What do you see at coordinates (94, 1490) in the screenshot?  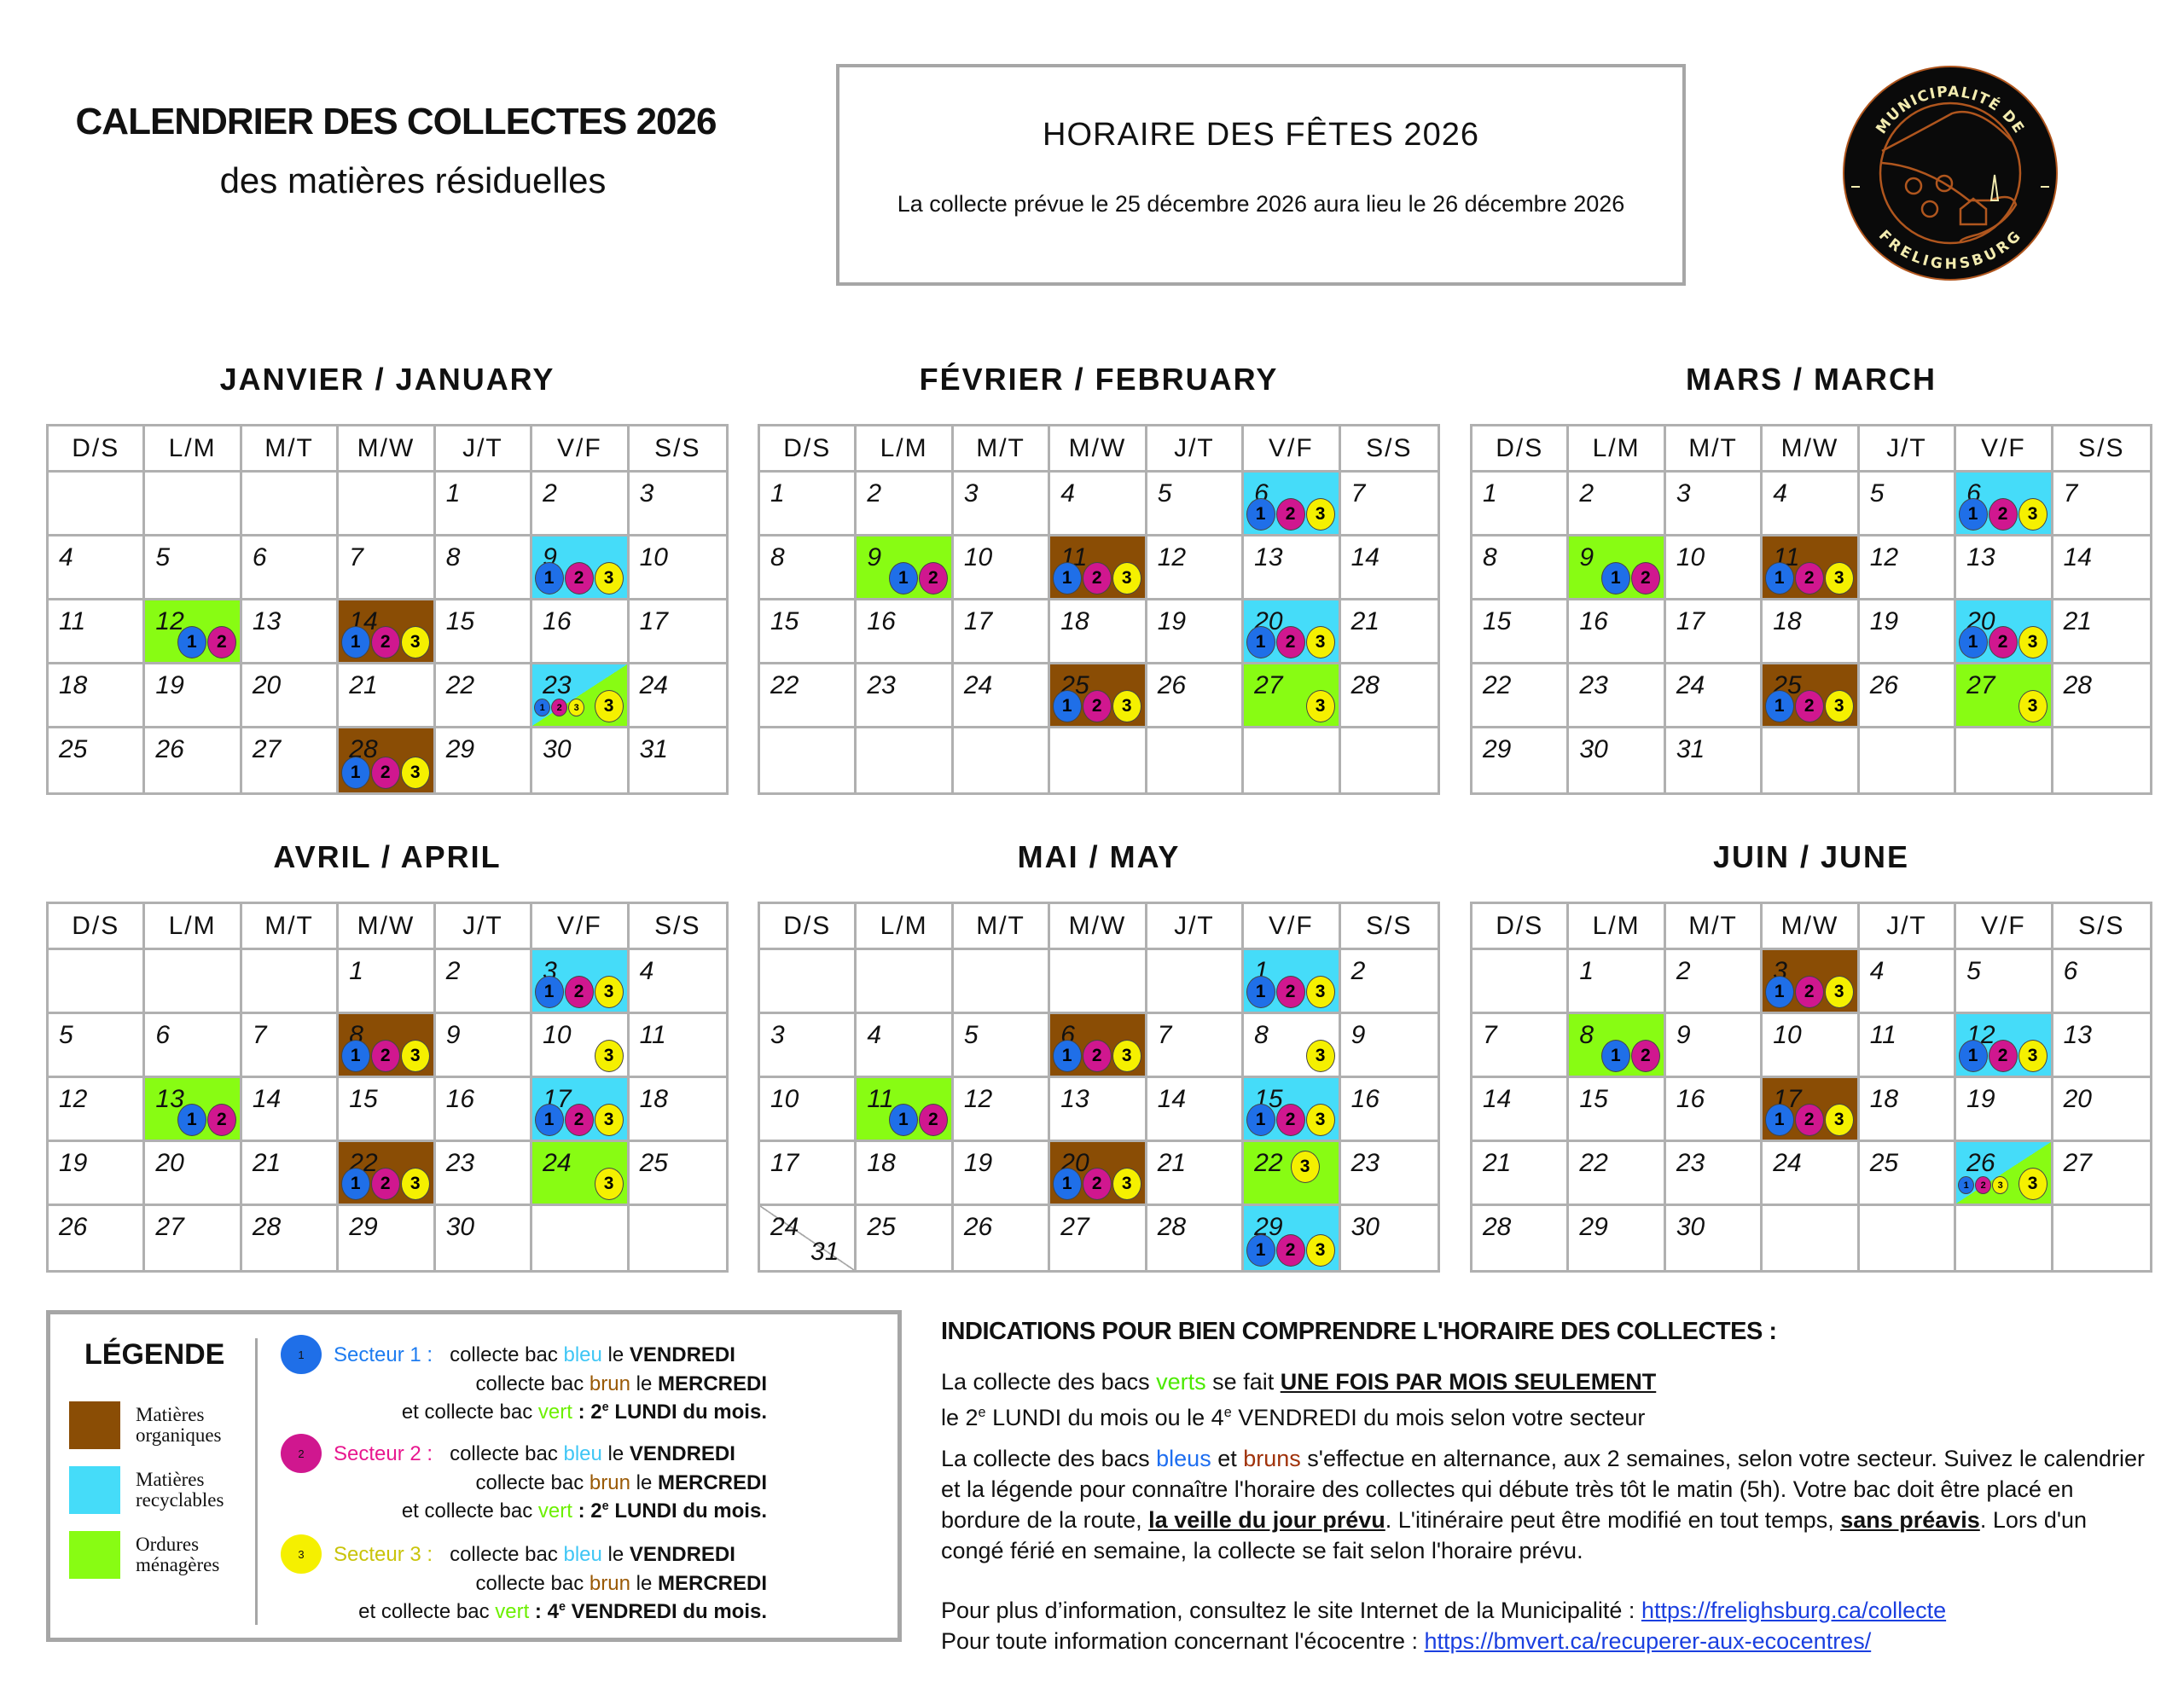 I see `legend-swatch` at bounding box center [94, 1490].